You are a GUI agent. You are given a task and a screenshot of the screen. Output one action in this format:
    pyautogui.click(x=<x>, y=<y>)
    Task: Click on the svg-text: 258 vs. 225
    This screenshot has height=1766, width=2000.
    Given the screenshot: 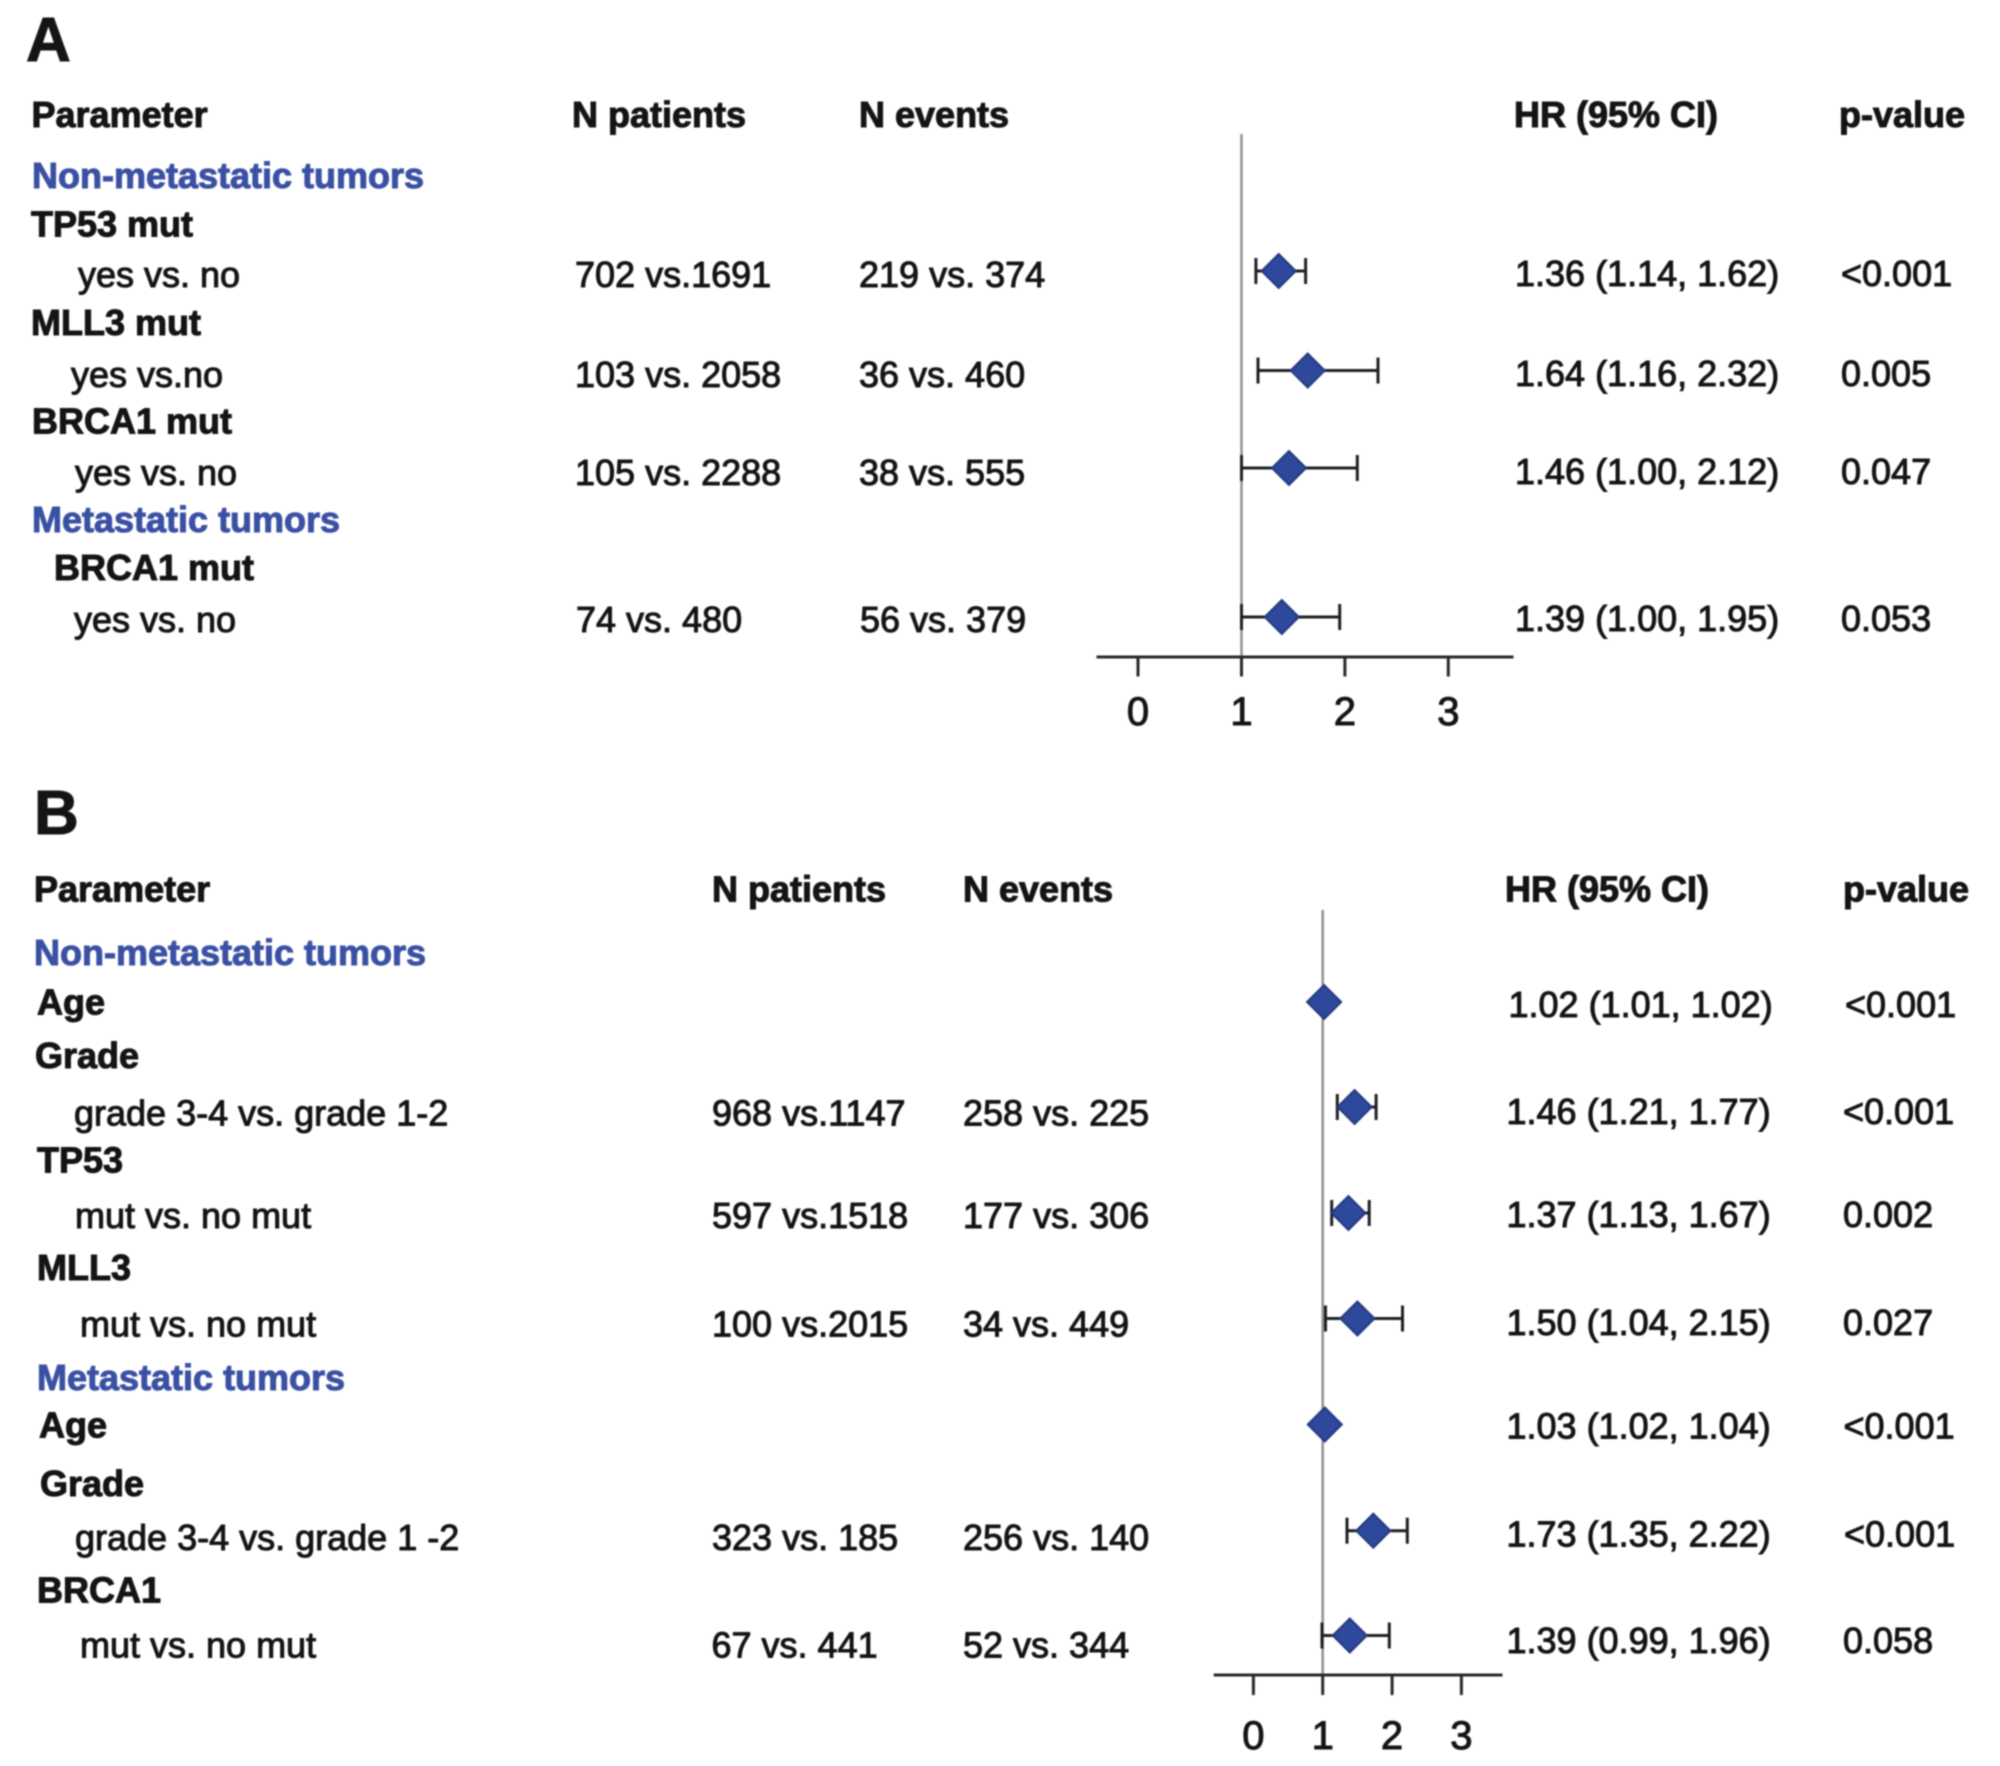 What is the action you would take?
    pyautogui.click(x=1056, y=1113)
    